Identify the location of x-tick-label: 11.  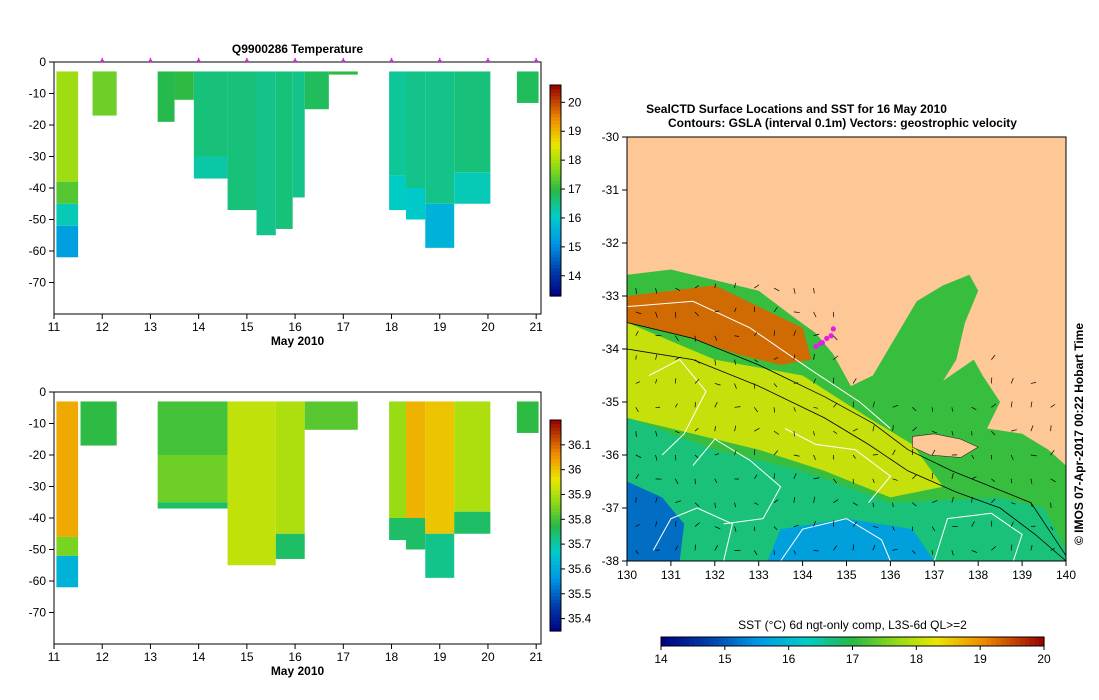
(54, 327).